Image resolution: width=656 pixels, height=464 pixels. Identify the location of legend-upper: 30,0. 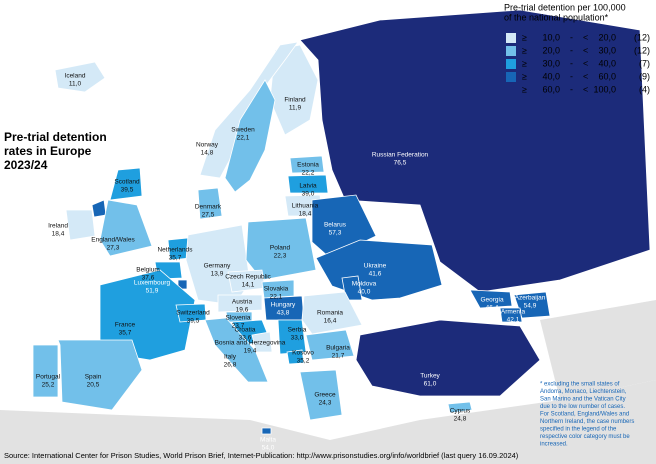
(607, 50).